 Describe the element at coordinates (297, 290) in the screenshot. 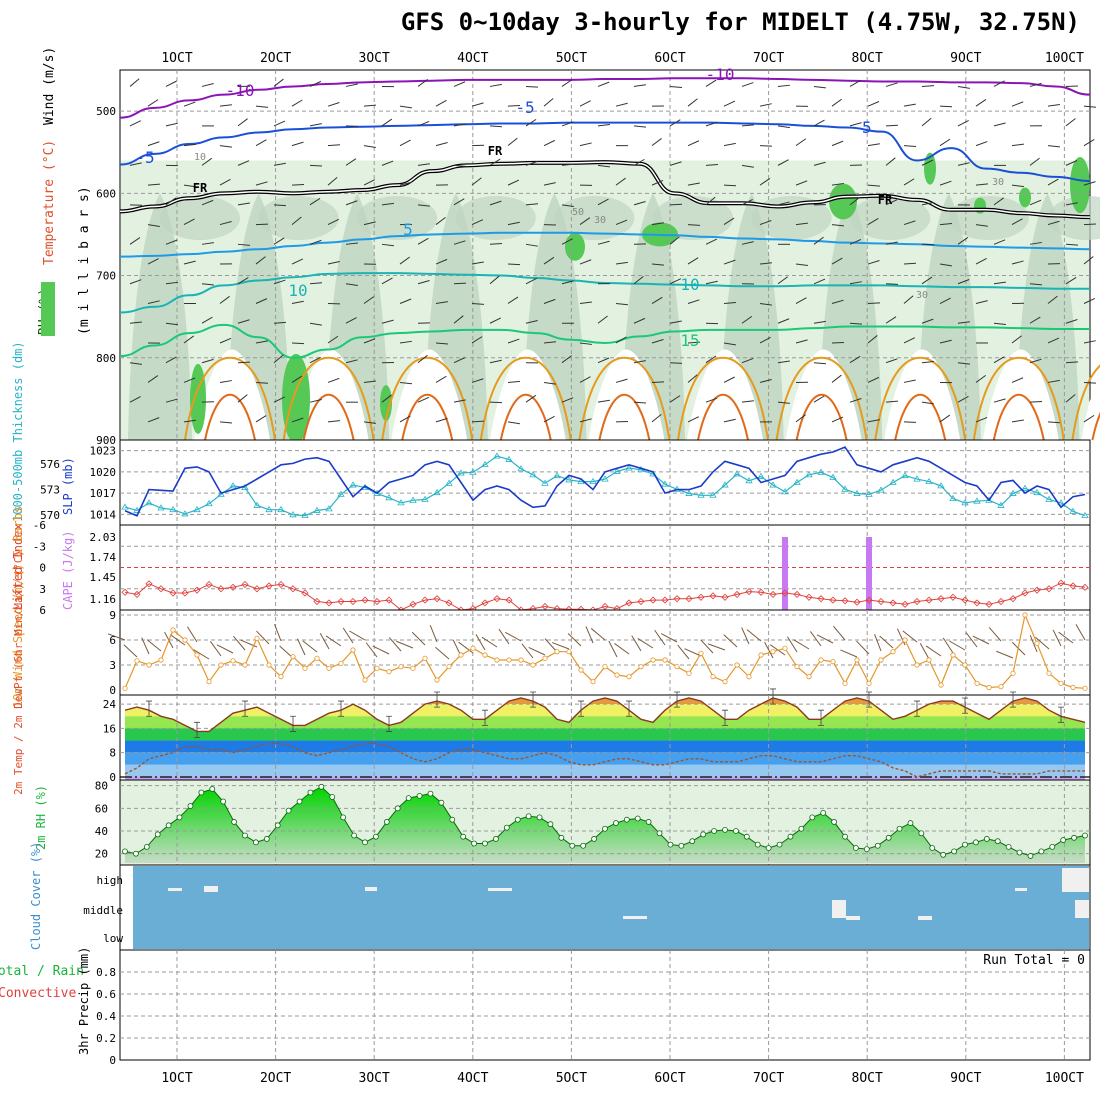

I see `contour-label: 10` at that location.